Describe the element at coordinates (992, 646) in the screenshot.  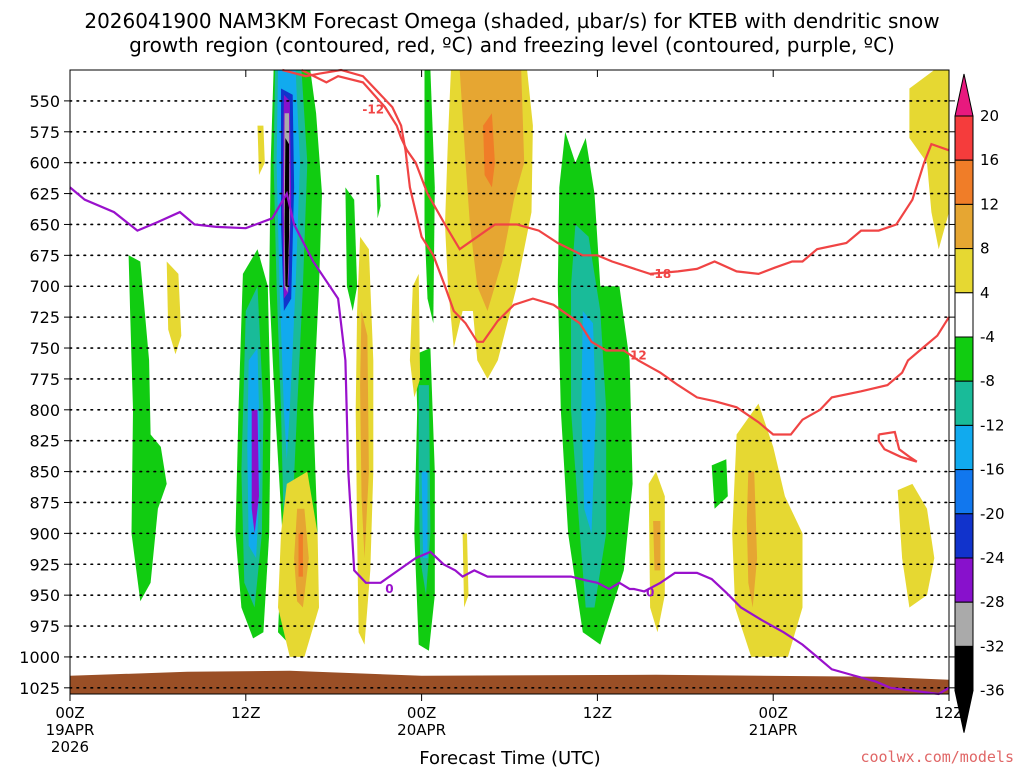
I see `colorbar-tick-label-12: -32` at that location.